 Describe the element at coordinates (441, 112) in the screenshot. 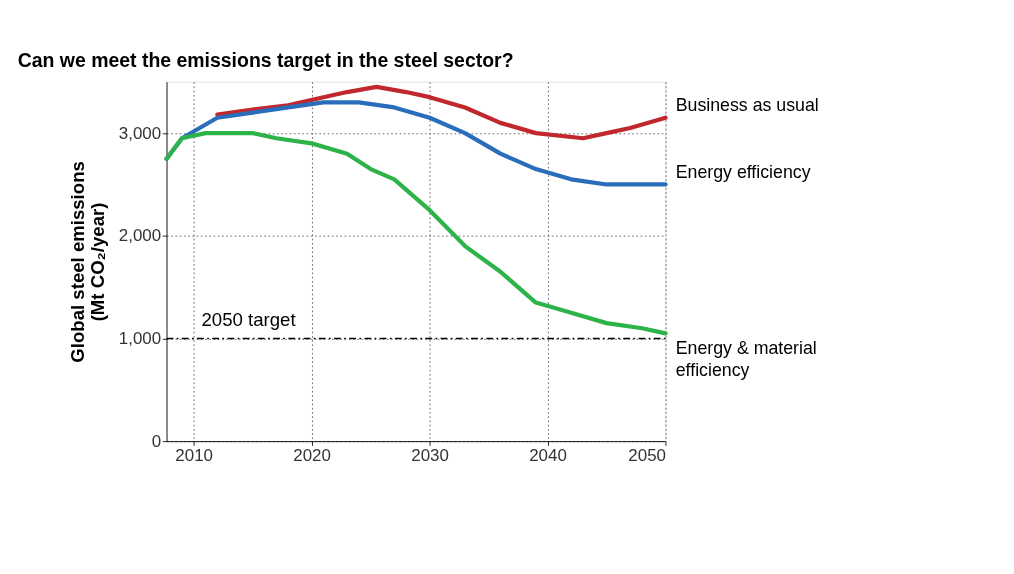

I see `line-series` at that location.